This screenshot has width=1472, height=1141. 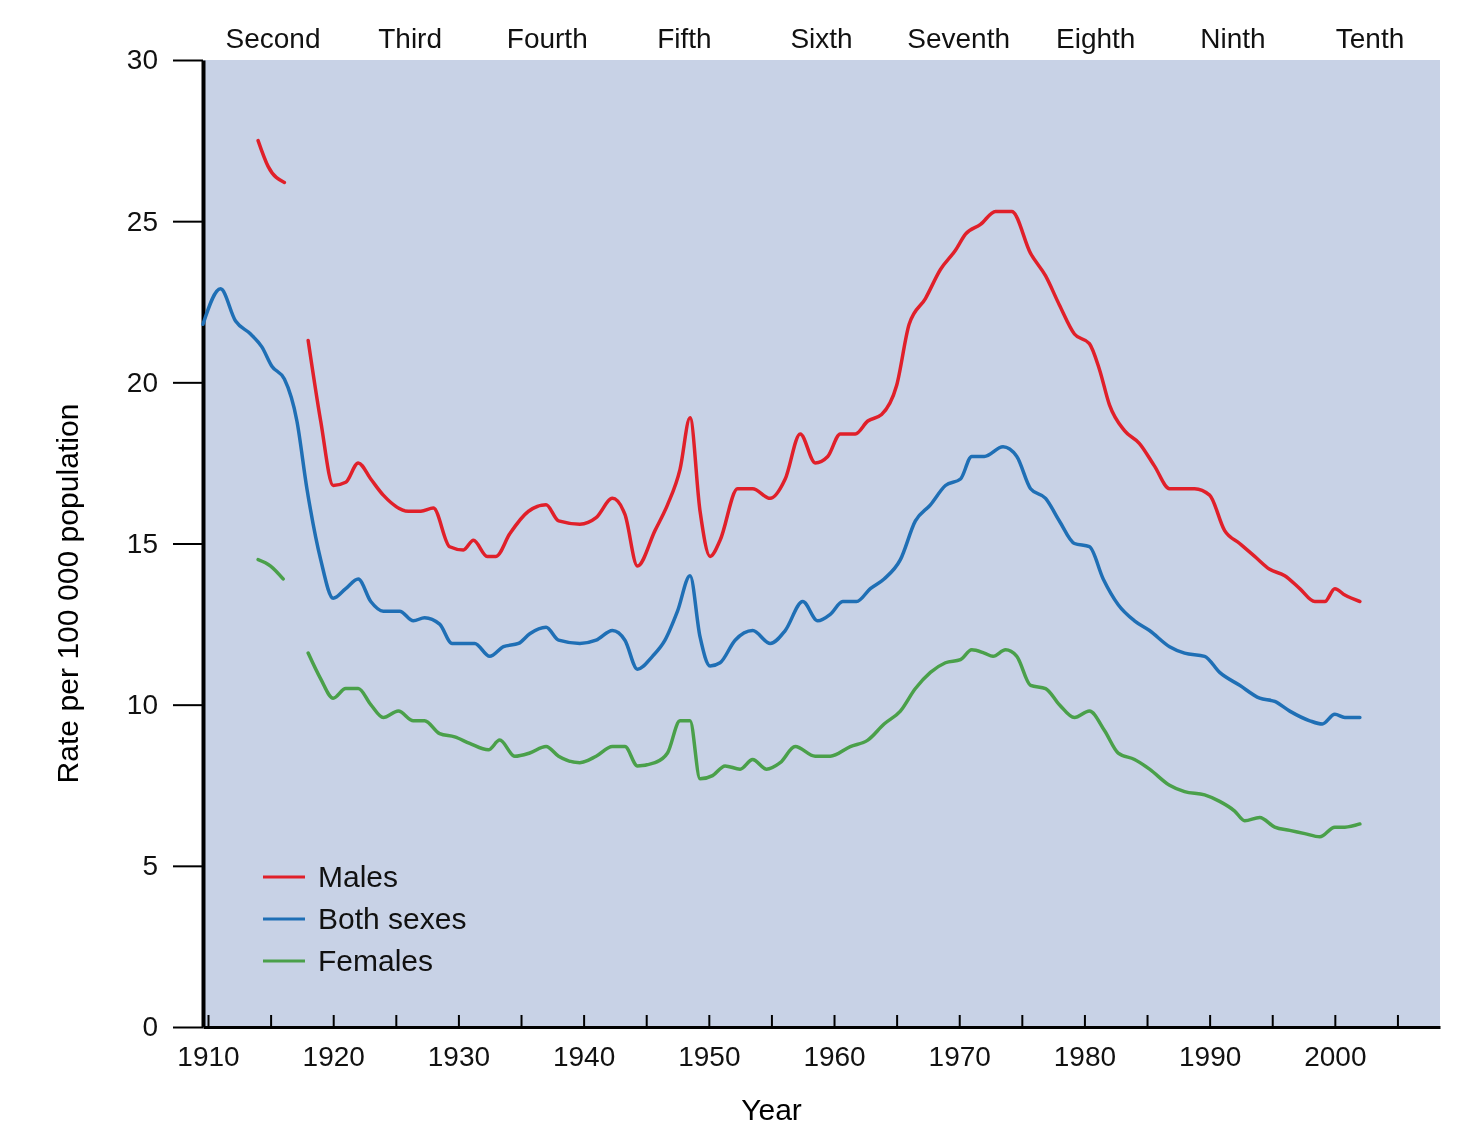 What do you see at coordinates (584, 1057) in the screenshot?
I see `x-tick-label: 1940` at bounding box center [584, 1057].